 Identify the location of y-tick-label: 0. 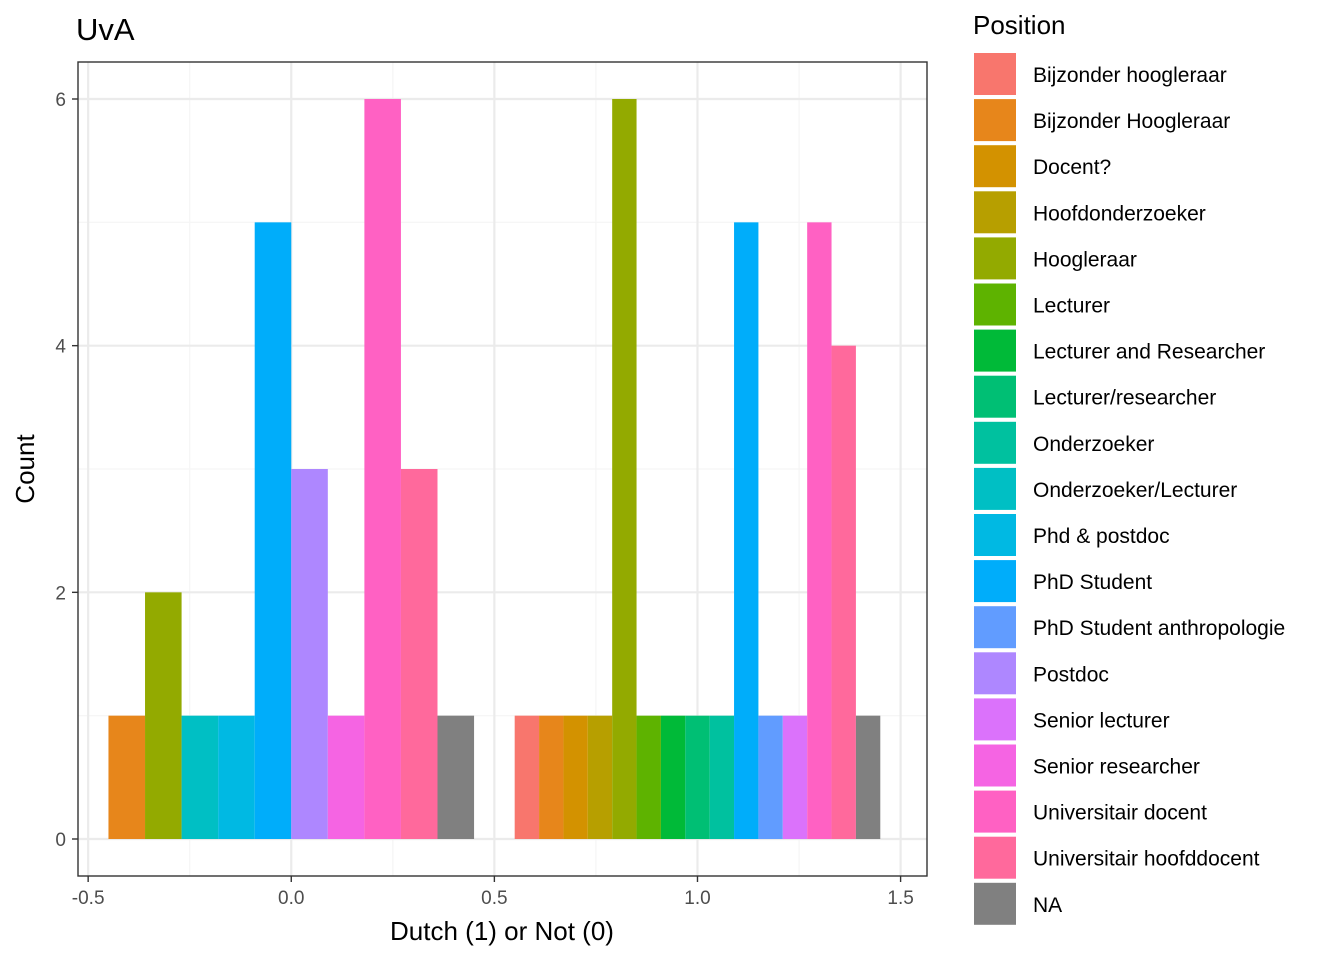
(60, 840).